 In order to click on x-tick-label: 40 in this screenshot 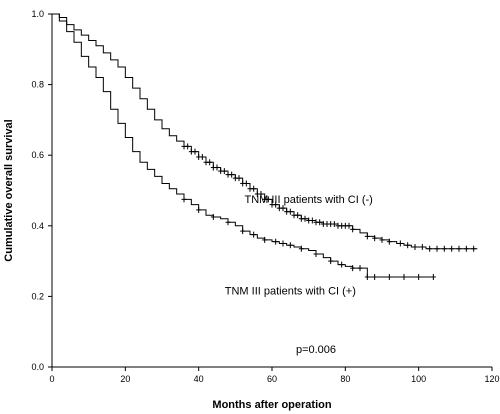, I will do `click(199, 379)`.